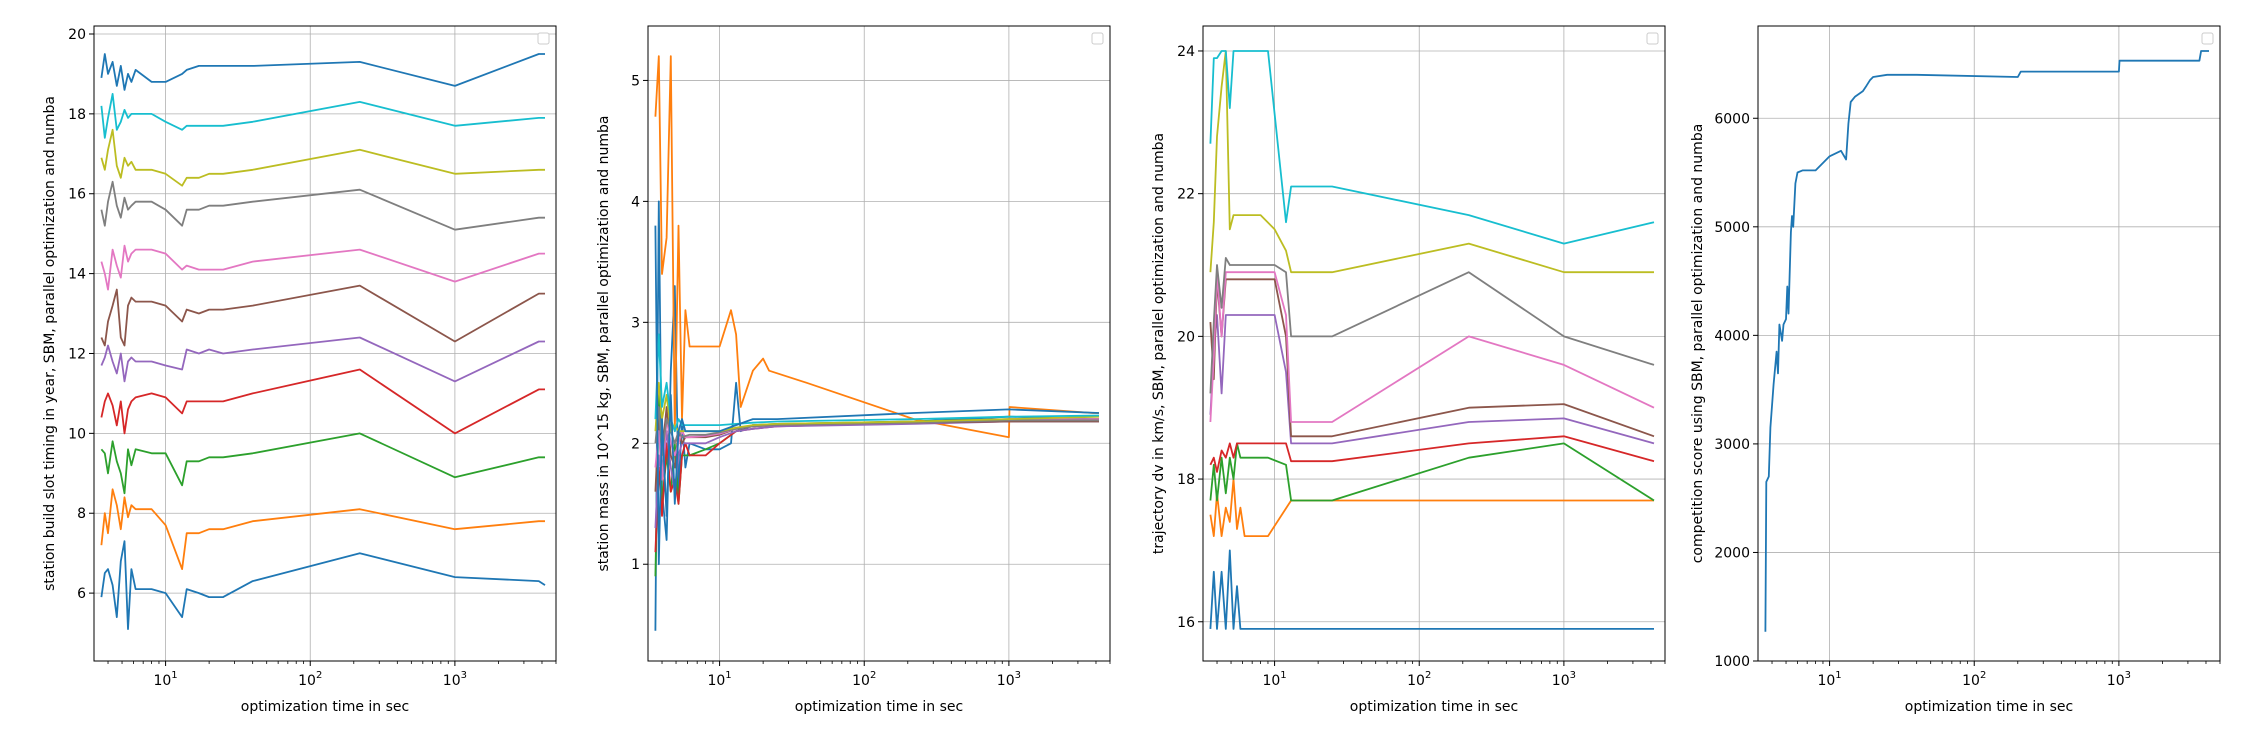  I want to click on y-tick-label: 6000, so click(1732, 119).